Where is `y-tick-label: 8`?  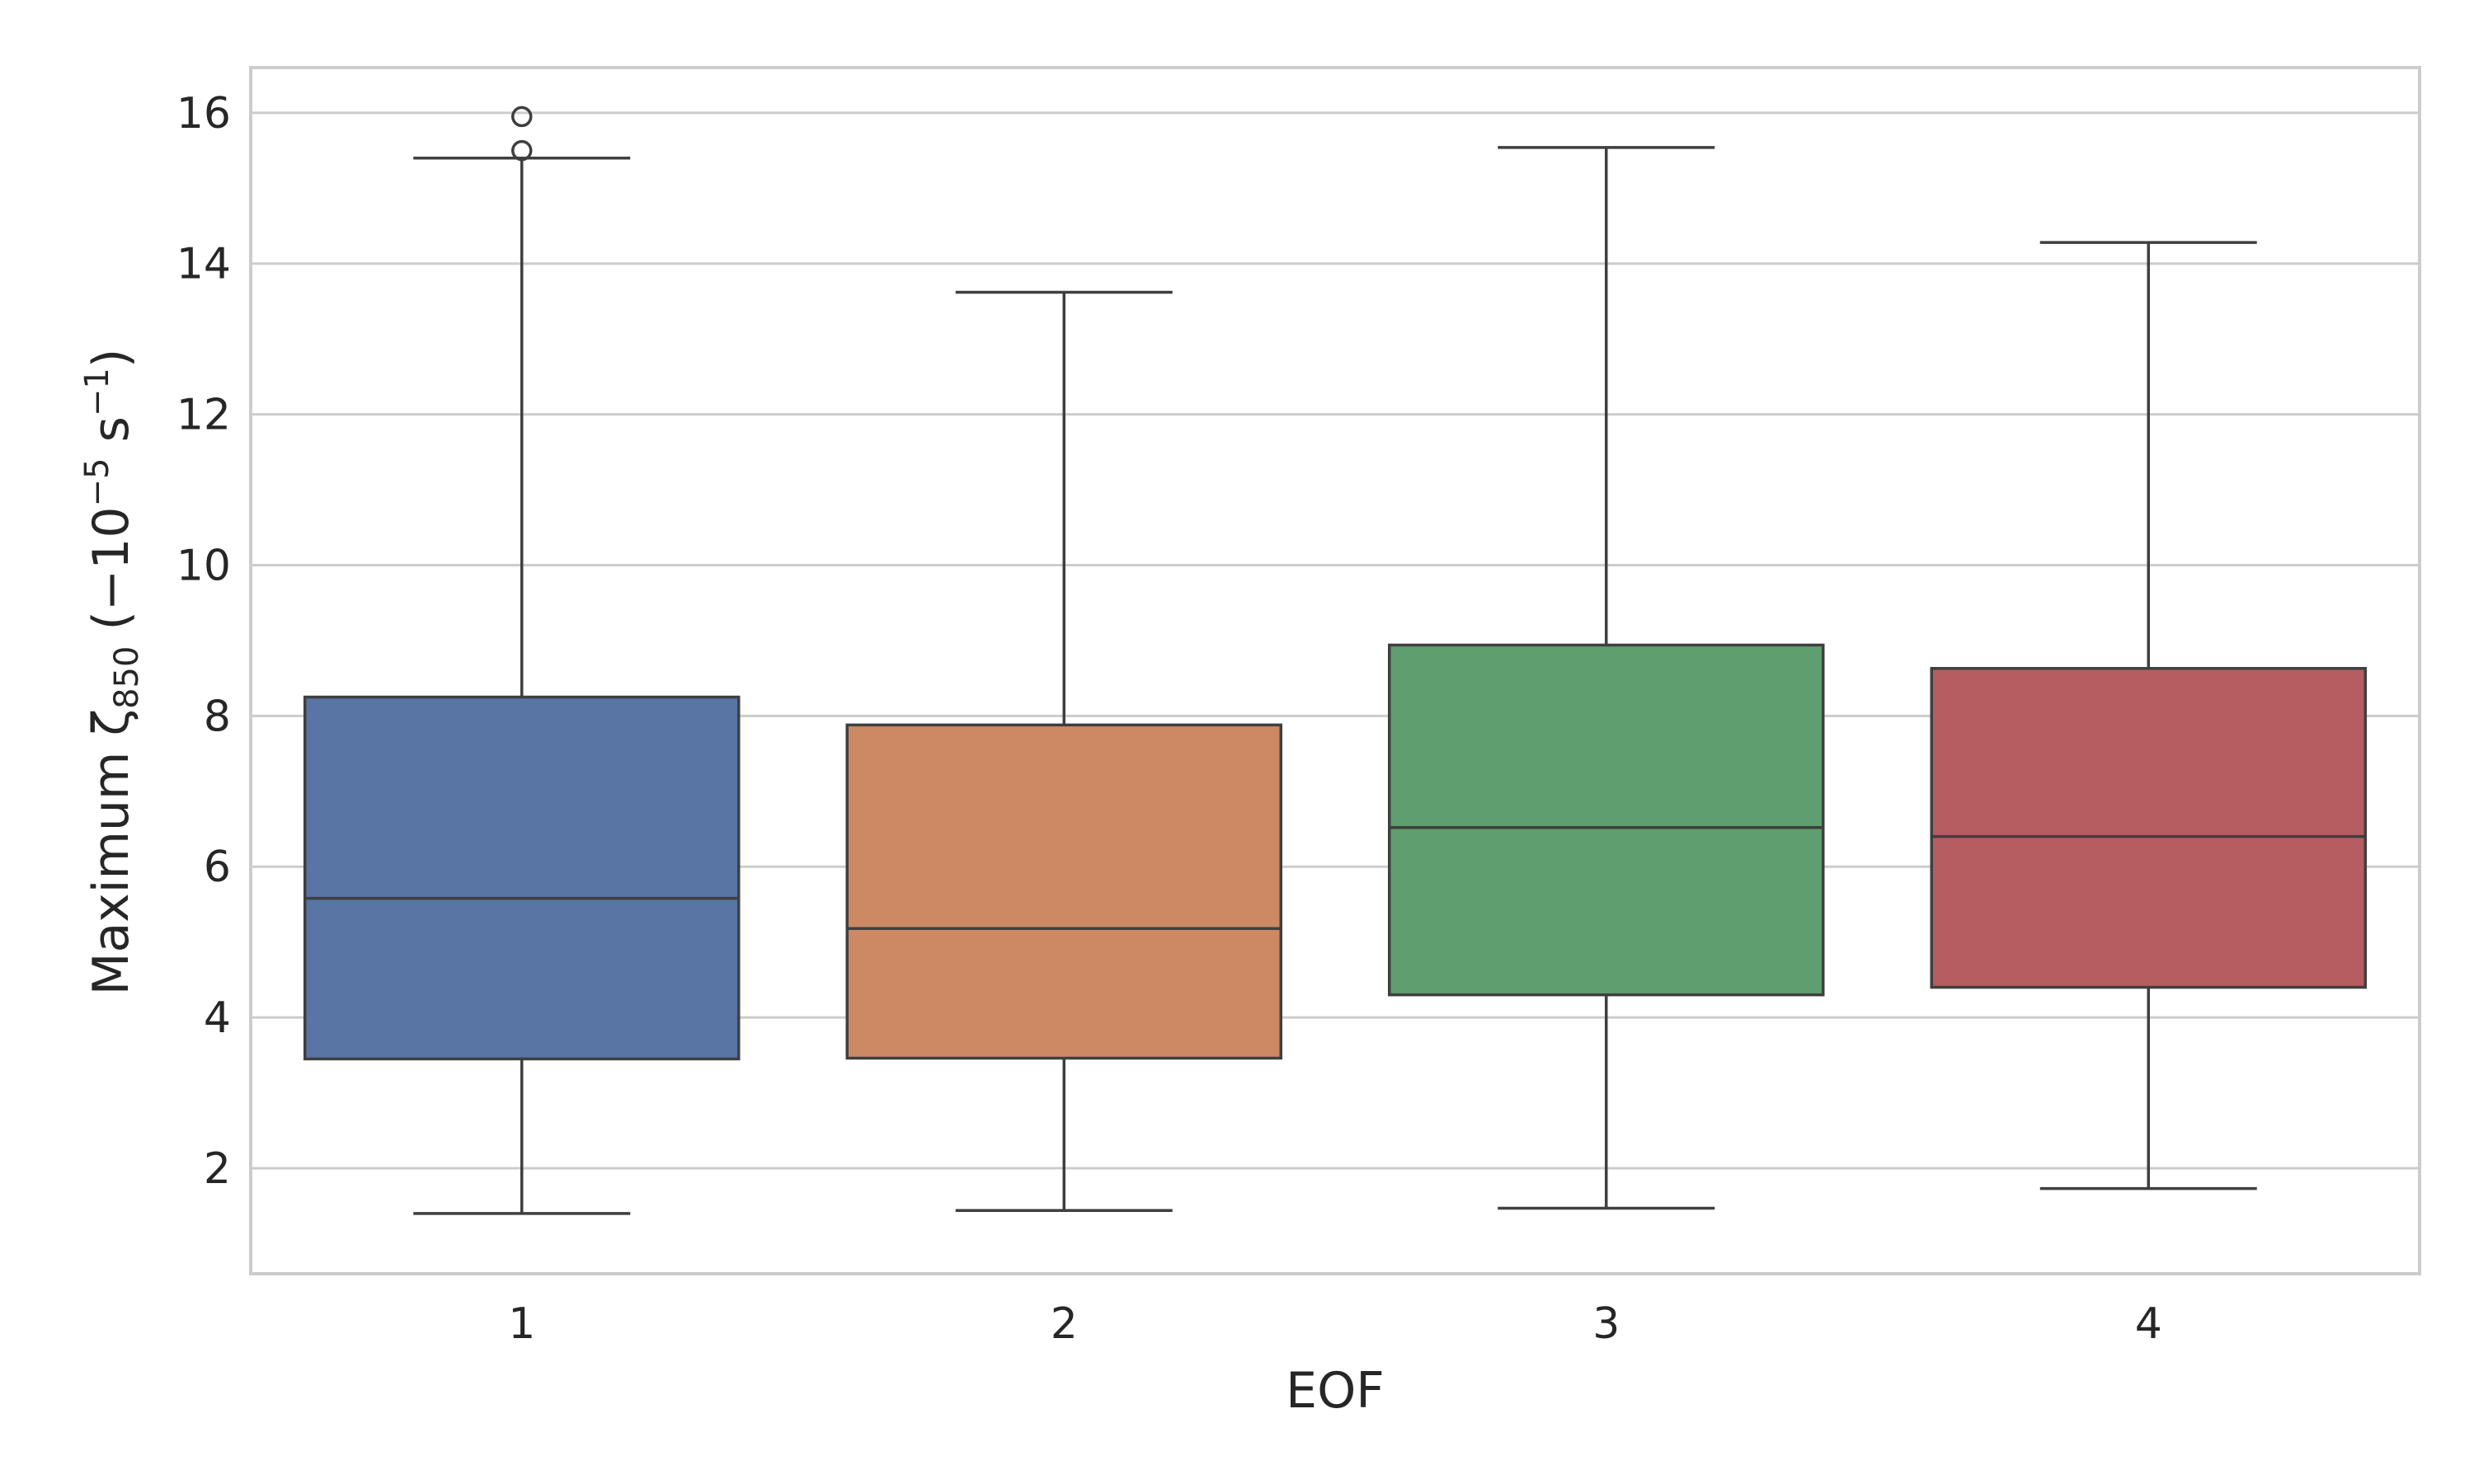
y-tick-label: 8 is located at coordinates (217, 716).